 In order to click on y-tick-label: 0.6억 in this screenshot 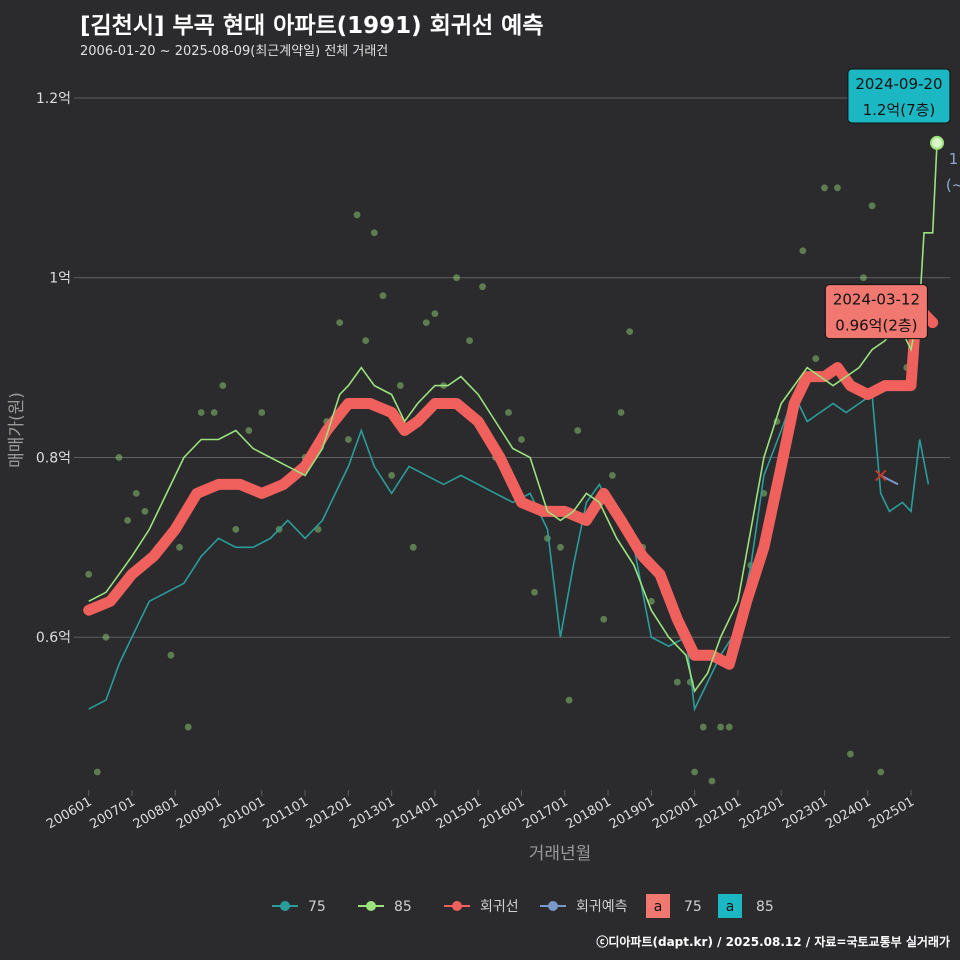, I will do `click(53, 638)`.